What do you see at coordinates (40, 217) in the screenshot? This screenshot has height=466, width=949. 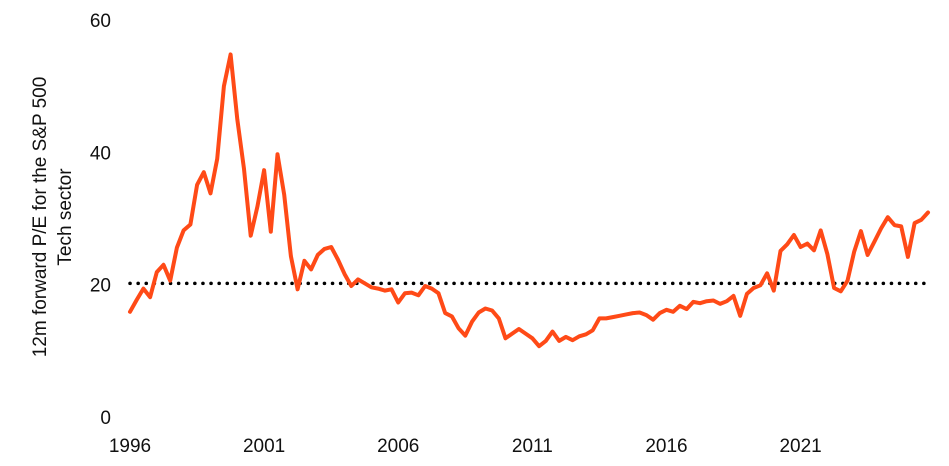 I see `y-axis-title-line-1: 12m forward P/E for the S&P 500` at bounding box center [40, 217].